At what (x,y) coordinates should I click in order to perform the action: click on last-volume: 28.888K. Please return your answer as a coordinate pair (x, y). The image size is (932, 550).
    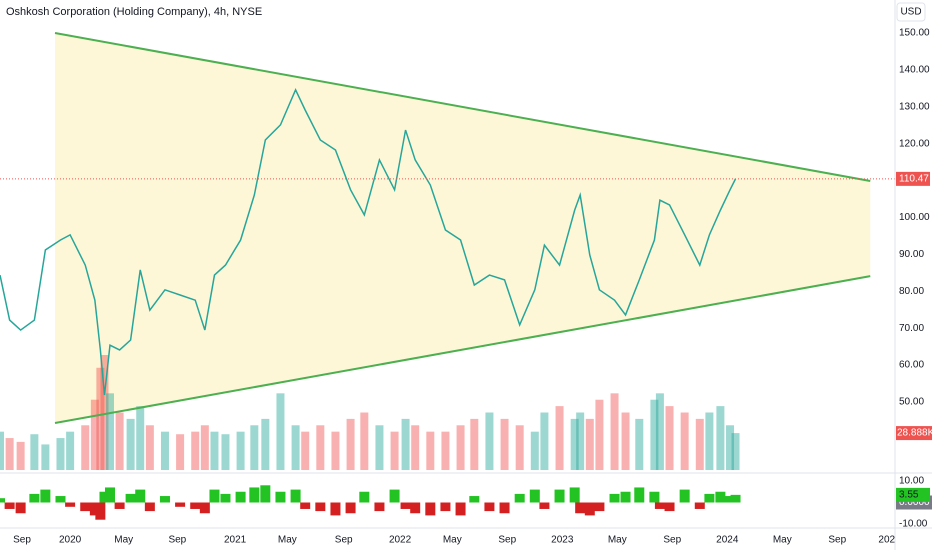
    Looking at the image, I should click on (914, 433).